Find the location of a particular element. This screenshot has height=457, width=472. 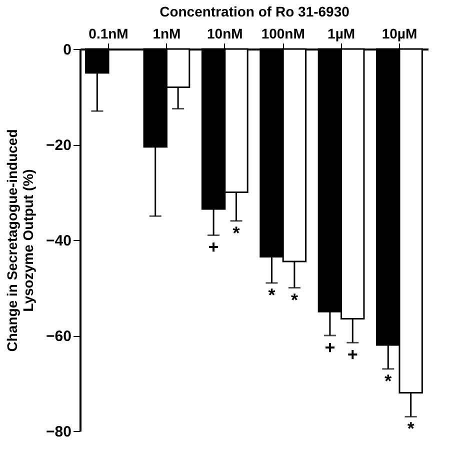

y-tick-label: −20 is located at coordinates (59, 145).